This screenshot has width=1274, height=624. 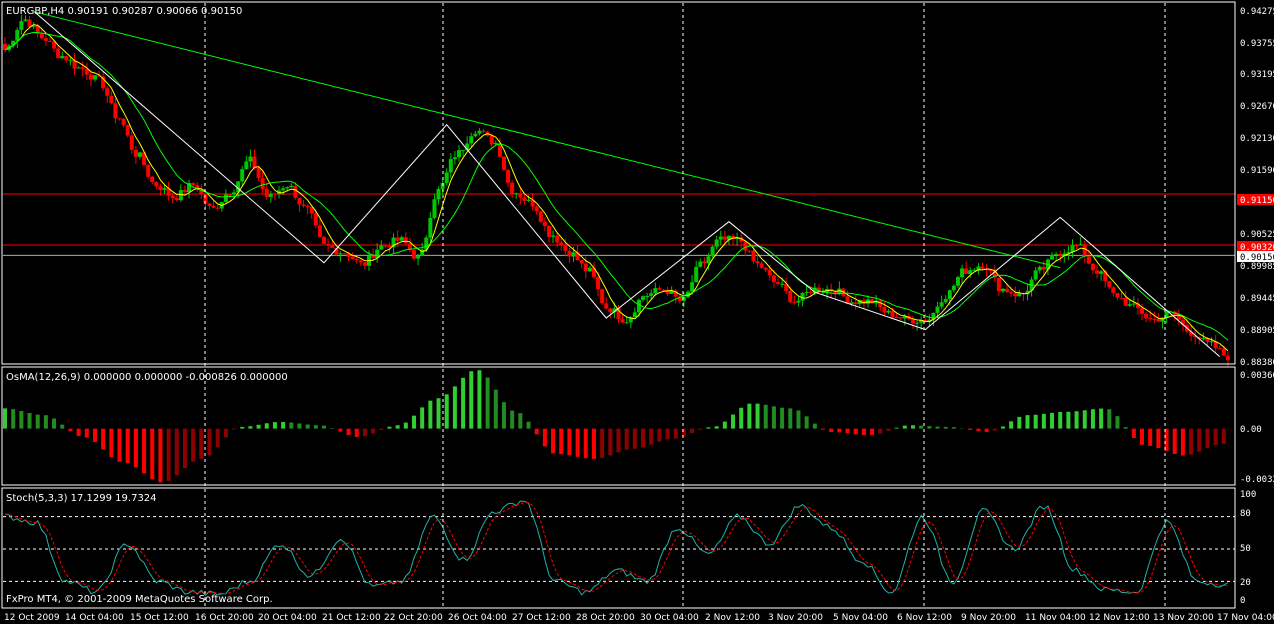 I want to click on time-tick: 17 Nov 04:00, so click(x=1245, y=618).